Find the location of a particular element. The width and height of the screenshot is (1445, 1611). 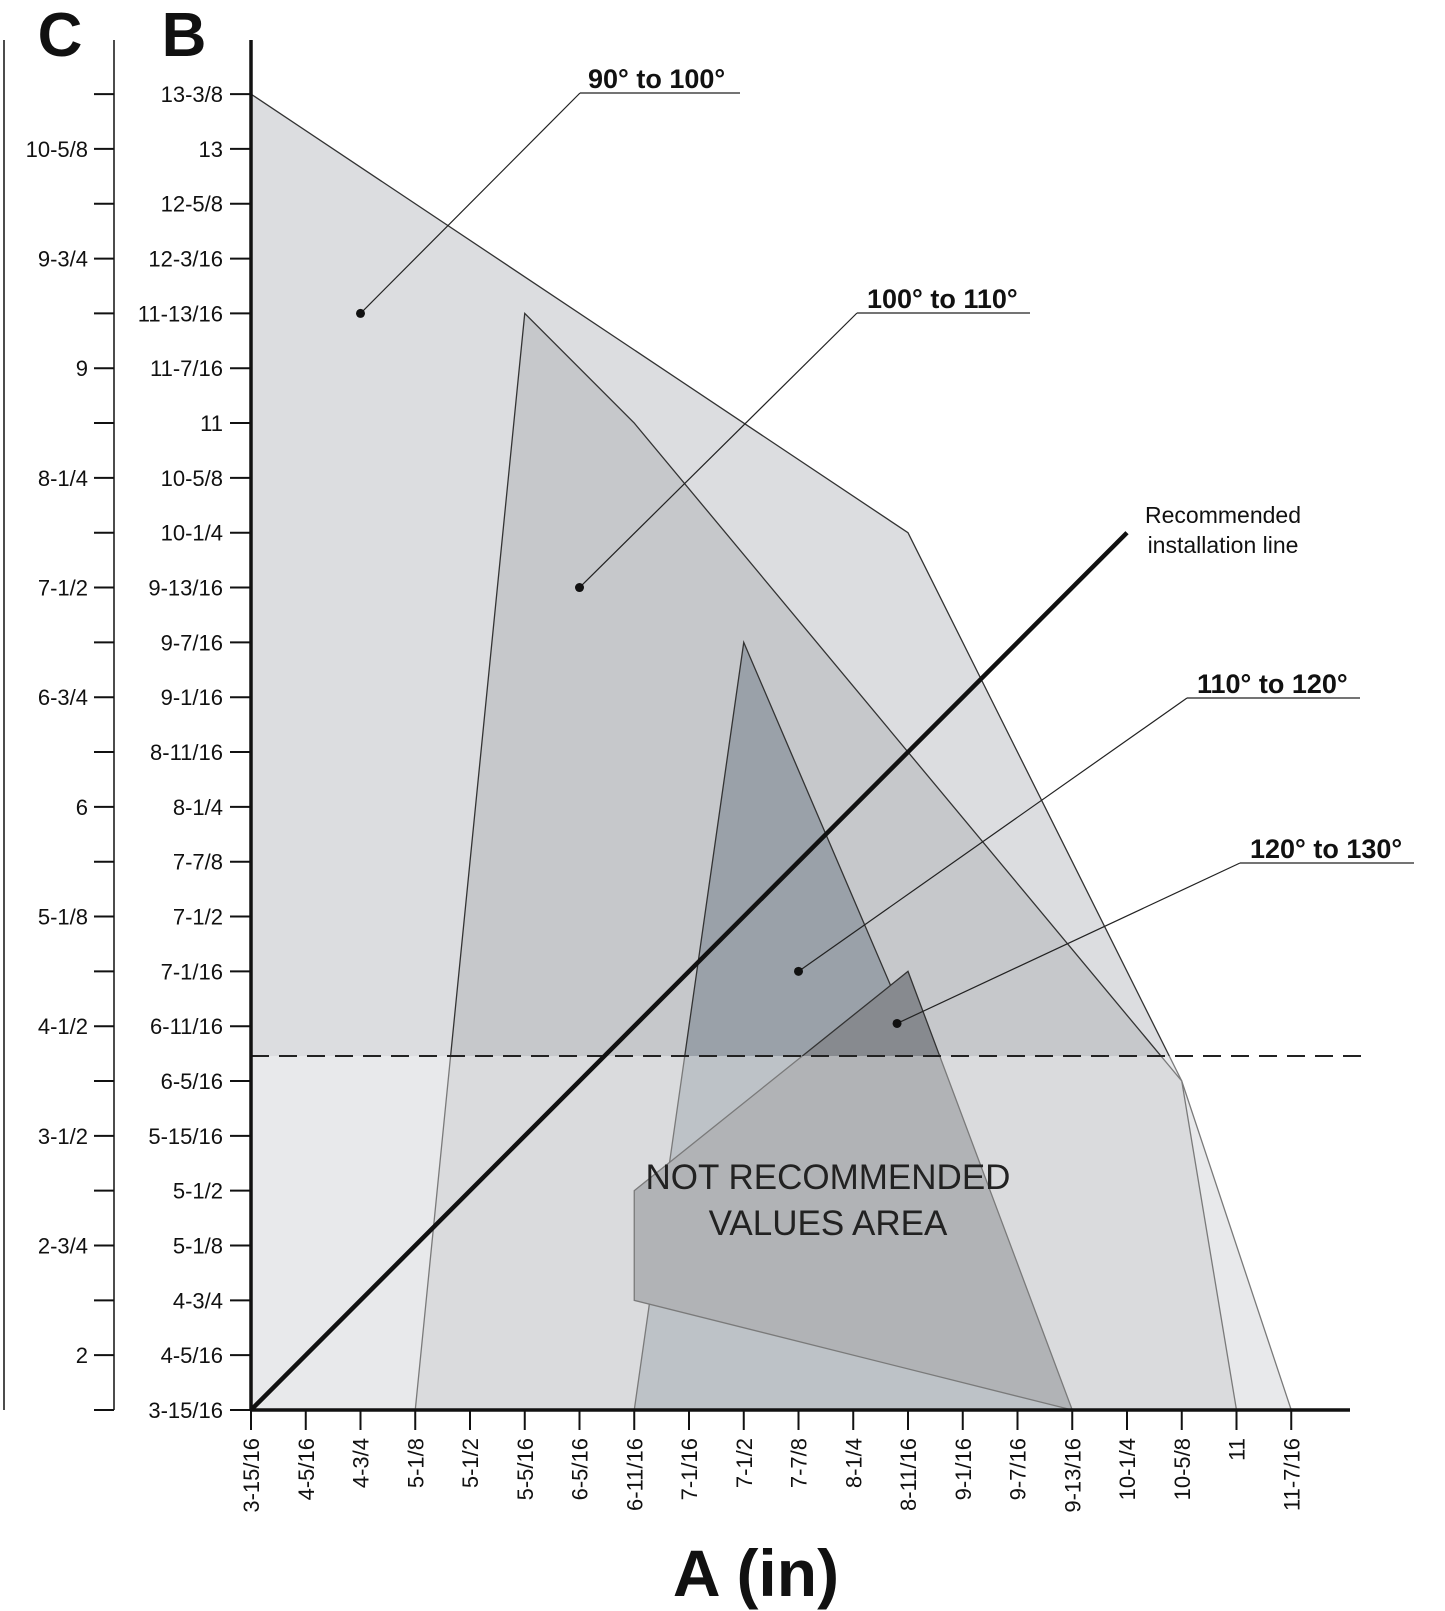

recommended-line-label-line1: Recommended is located at coordinates (1223, 515).